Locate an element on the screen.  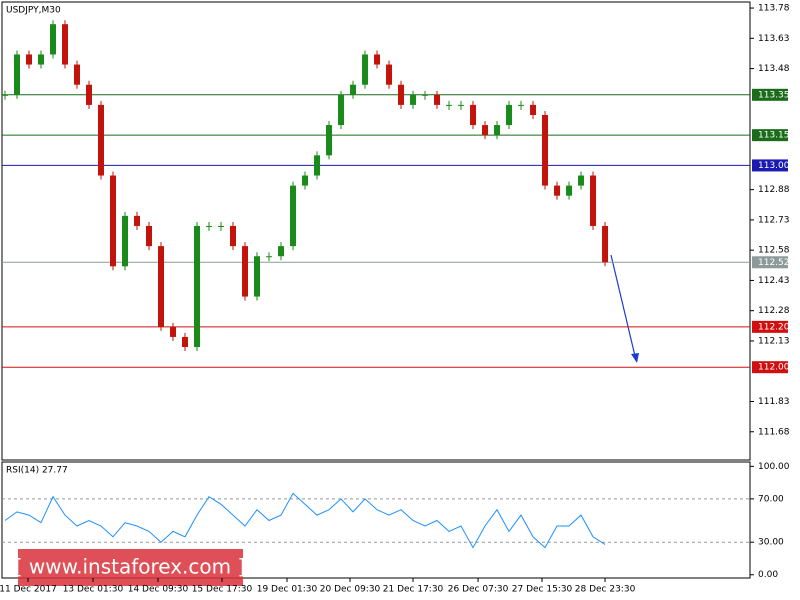
x-tick-label: 15 Dec 17:30 is located at coordinates (222, 590).